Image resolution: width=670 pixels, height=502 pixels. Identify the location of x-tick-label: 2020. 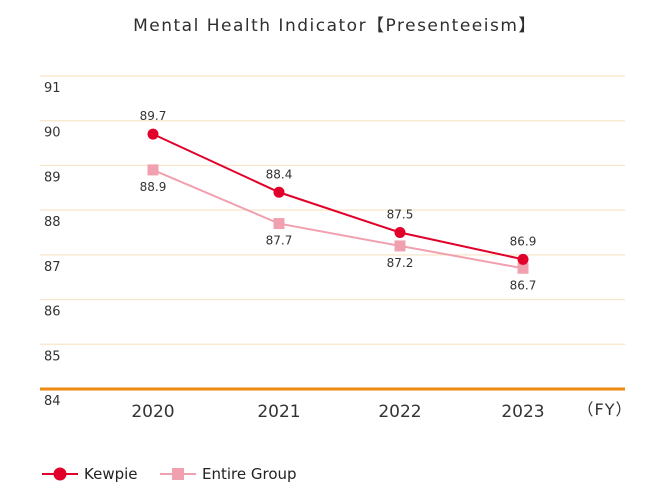
(152, 412).